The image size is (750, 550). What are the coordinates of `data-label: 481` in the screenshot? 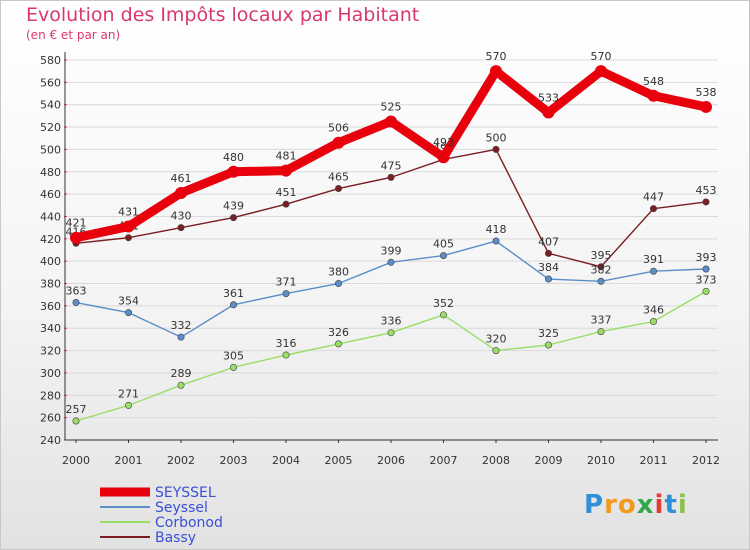 It's located at (286, 156).